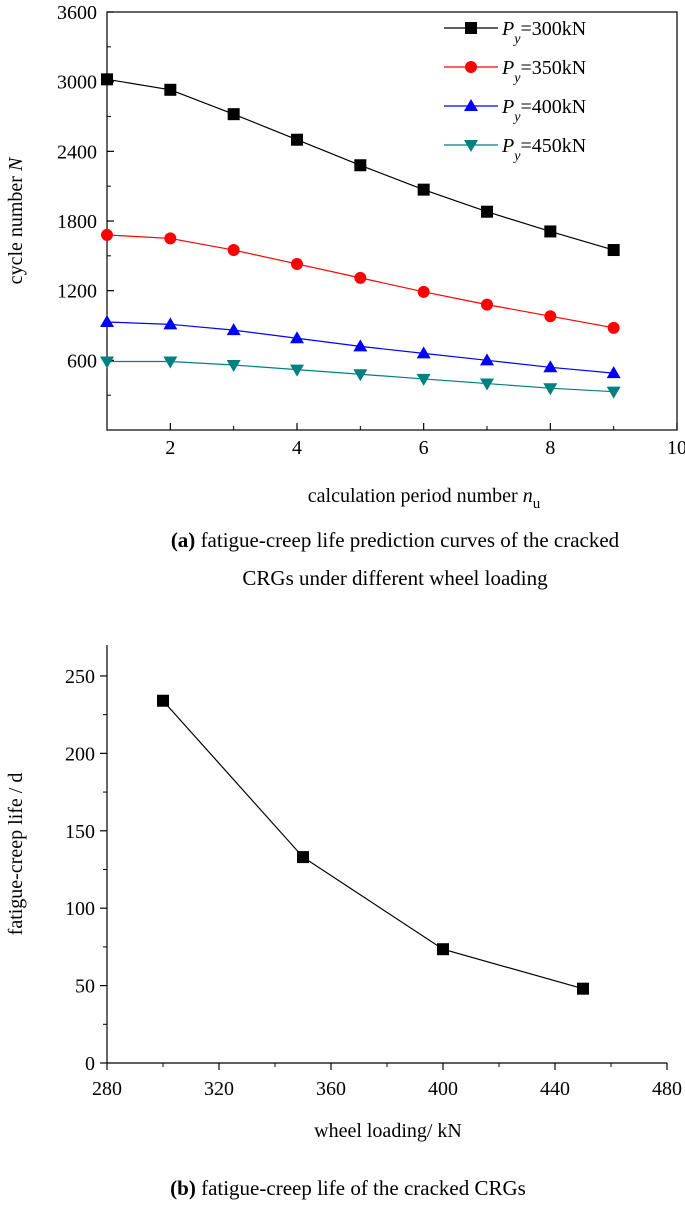 The width and height of the screenshot is (685, 1206). I want to click on legend-label: Py=300kN, so click(543, 32).